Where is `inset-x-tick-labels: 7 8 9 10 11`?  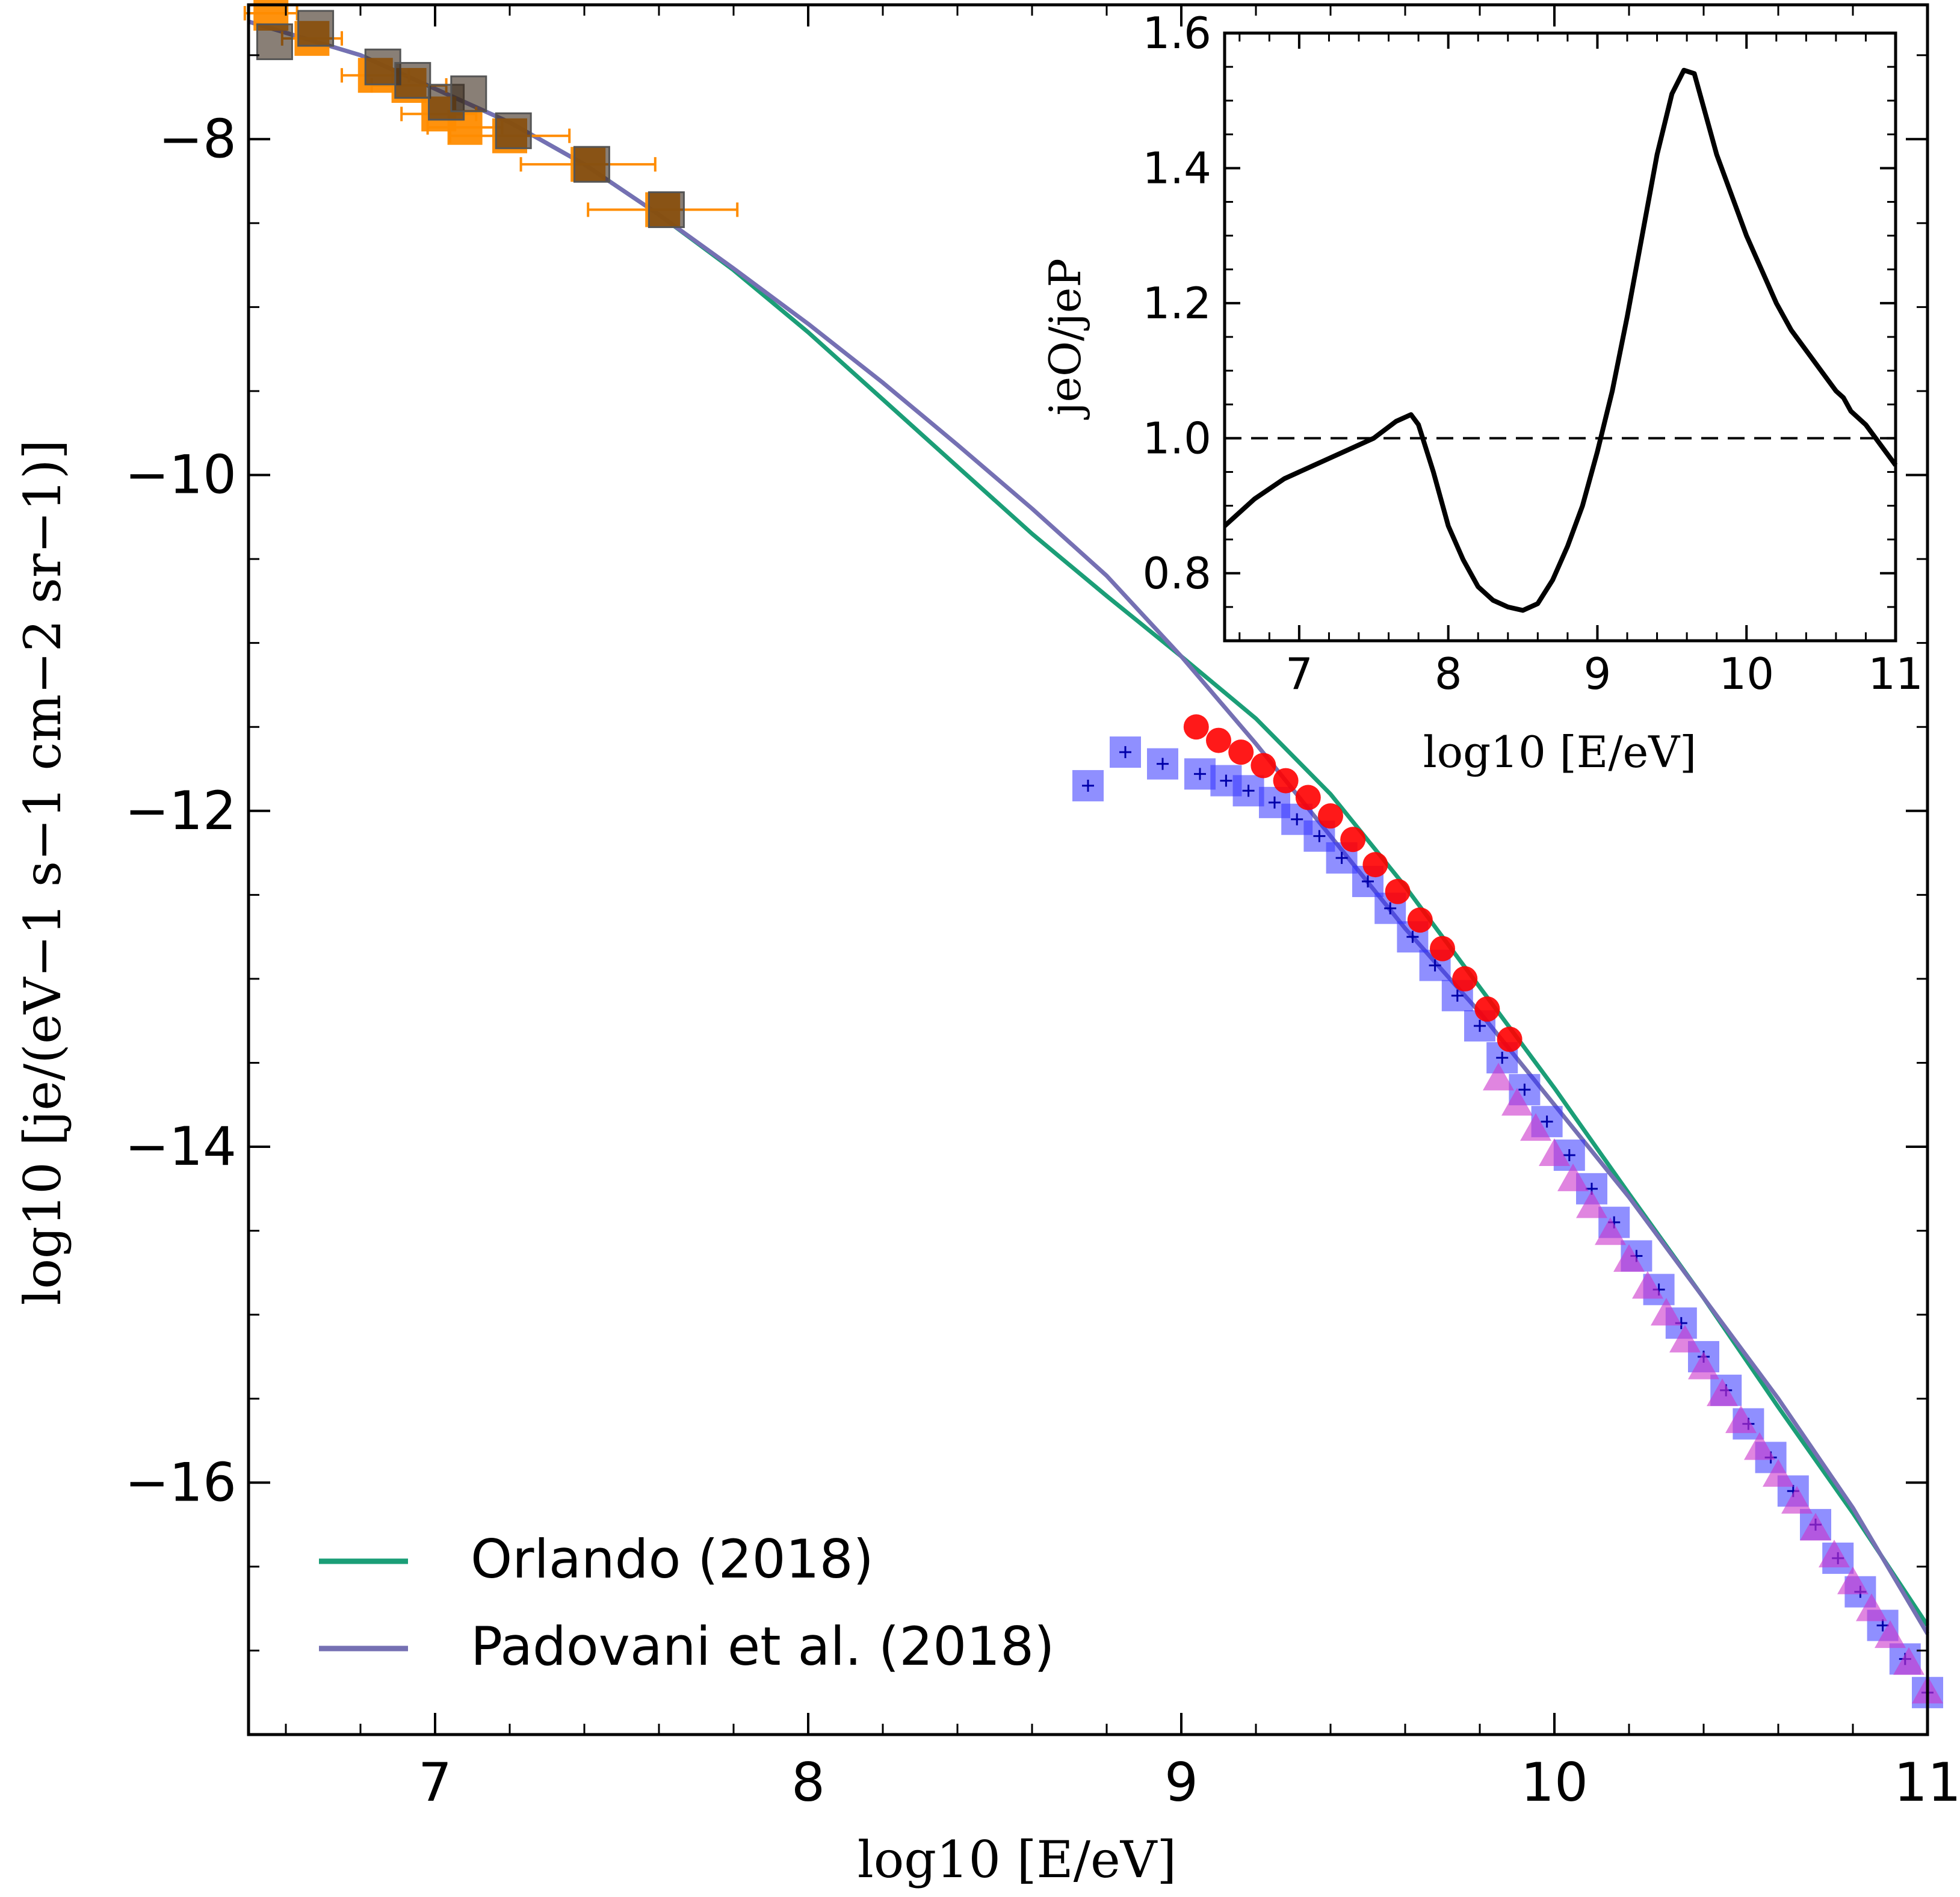
inset-x-tick-labels: 7 8 9 10 11 is located at coordinates (1604, 674).